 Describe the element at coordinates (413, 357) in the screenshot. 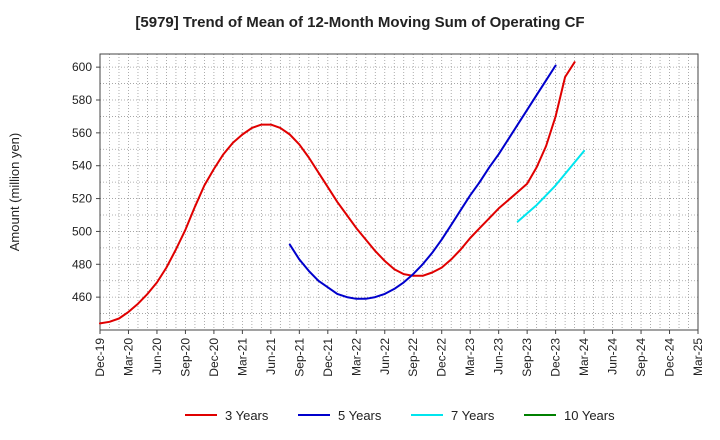

I see `x-tick-label: Sep-22` at that location.